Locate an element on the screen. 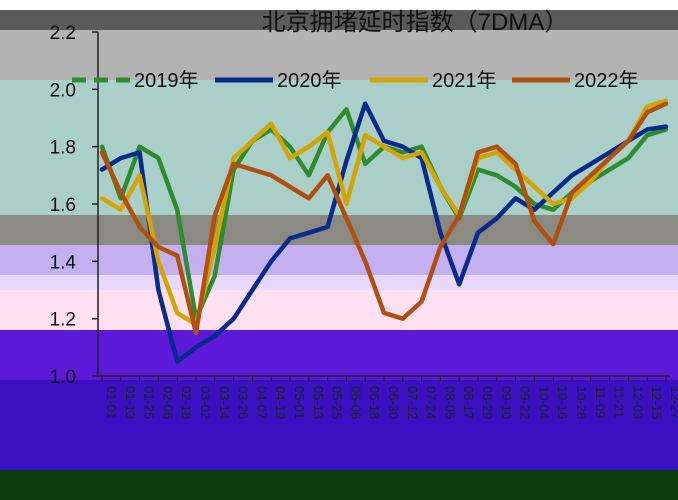 The image size is (678, 500). band-lavender is located at coordinates (339, 260).